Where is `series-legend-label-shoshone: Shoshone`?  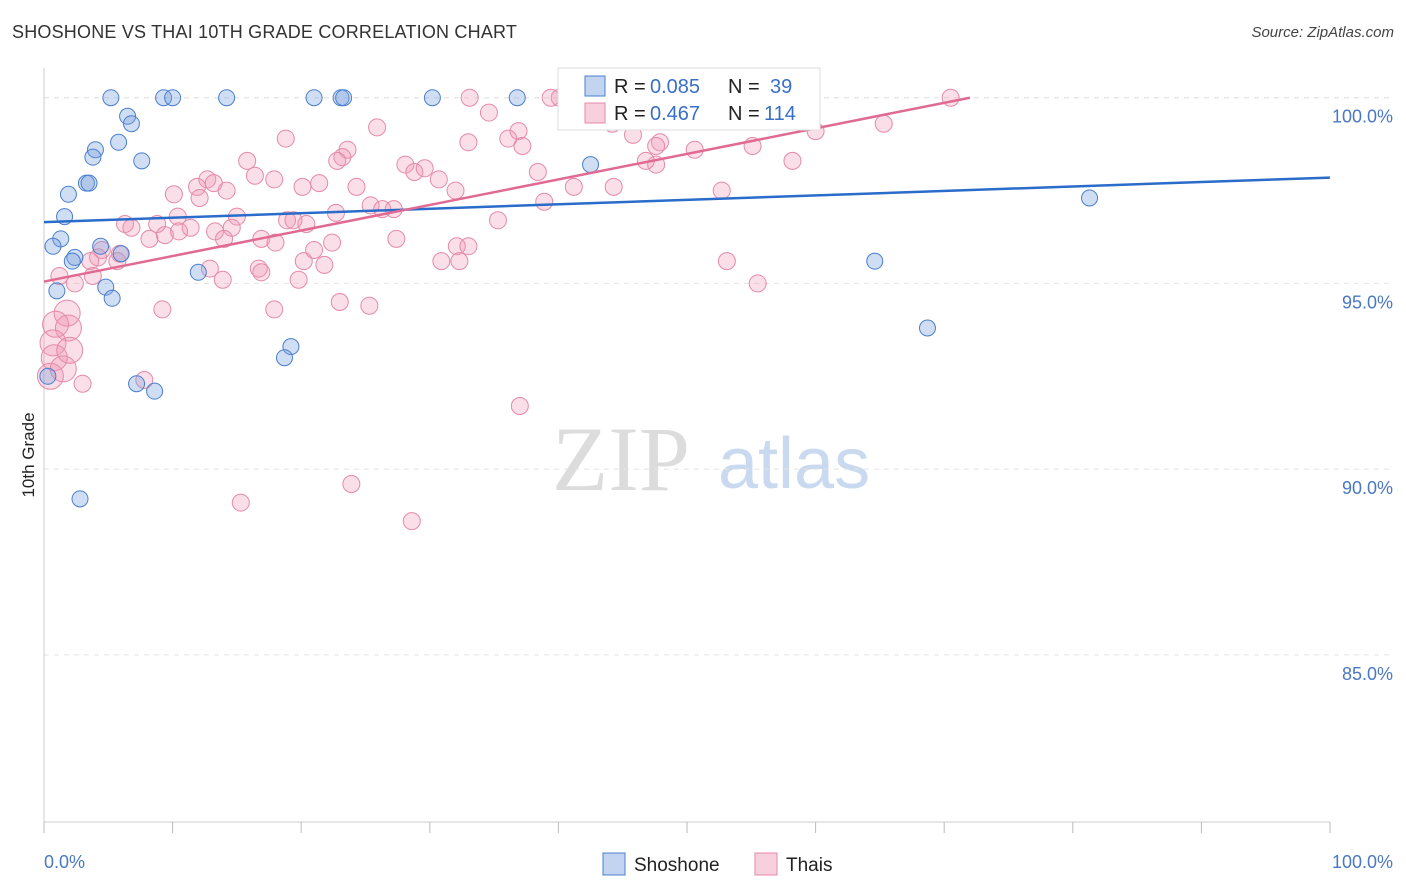
series-legend-label-shoshone: Shoshone is located at coordinates (677, 865).